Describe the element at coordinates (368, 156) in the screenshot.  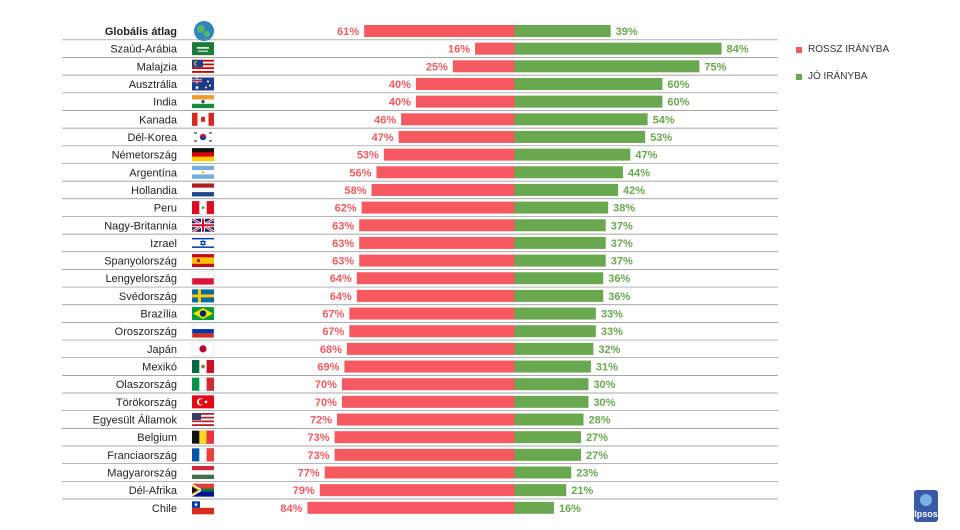
I see `data-label-negative: 53%` at that location.